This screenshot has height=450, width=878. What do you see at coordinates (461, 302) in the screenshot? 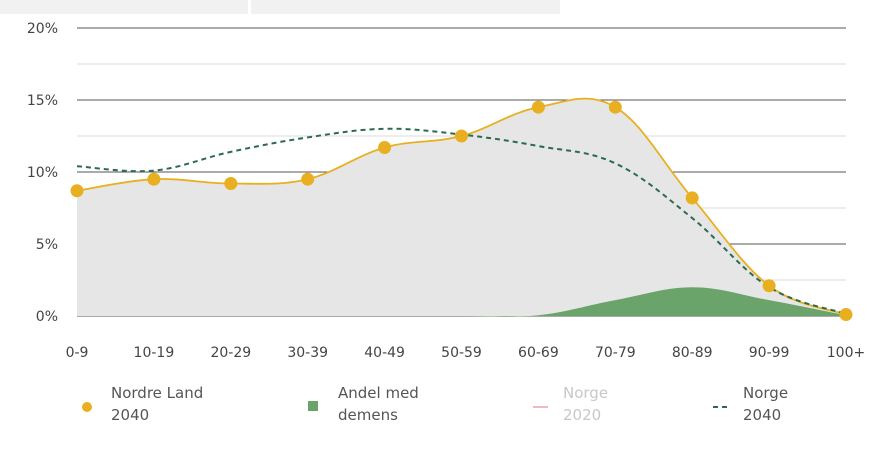
I see `series-area-demens` at bounding box center [461, 302].